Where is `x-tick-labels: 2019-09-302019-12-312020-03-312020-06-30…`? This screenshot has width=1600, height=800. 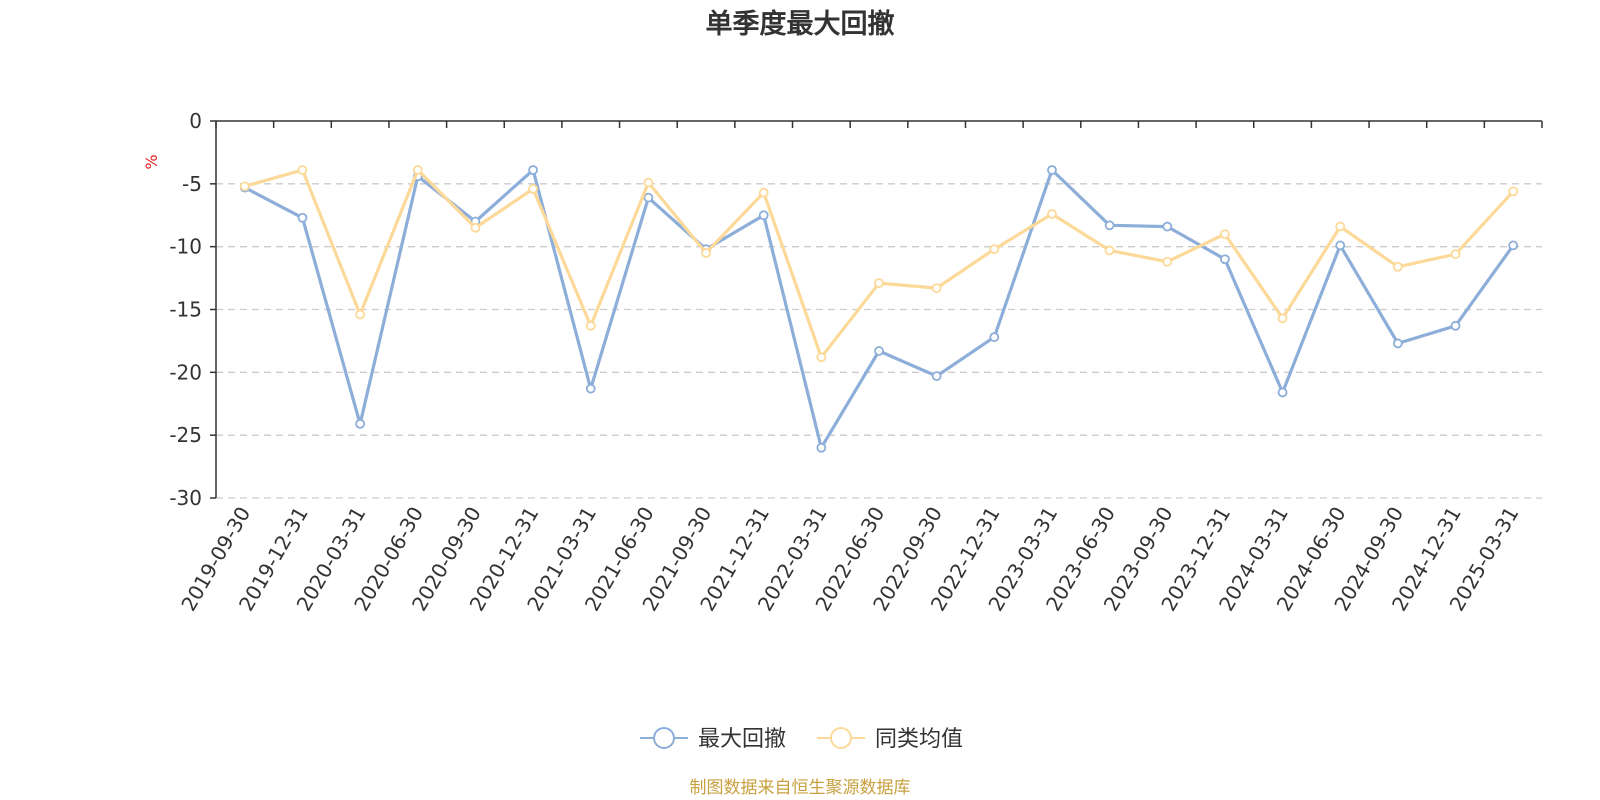
x-tick-labels: 2019-09-302019-12-312020-03-312020-06-30… is located at coordinates (849, 559).